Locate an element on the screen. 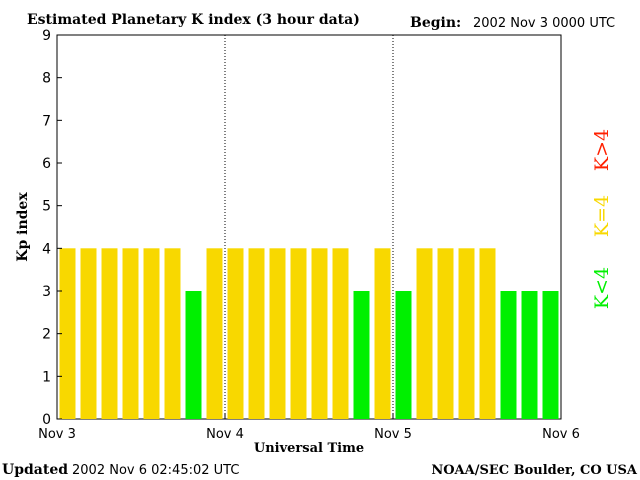 The height and width of the screenshot is (480, 640). x-tick-label: Nov 3 is located at coordinates (57, 434).